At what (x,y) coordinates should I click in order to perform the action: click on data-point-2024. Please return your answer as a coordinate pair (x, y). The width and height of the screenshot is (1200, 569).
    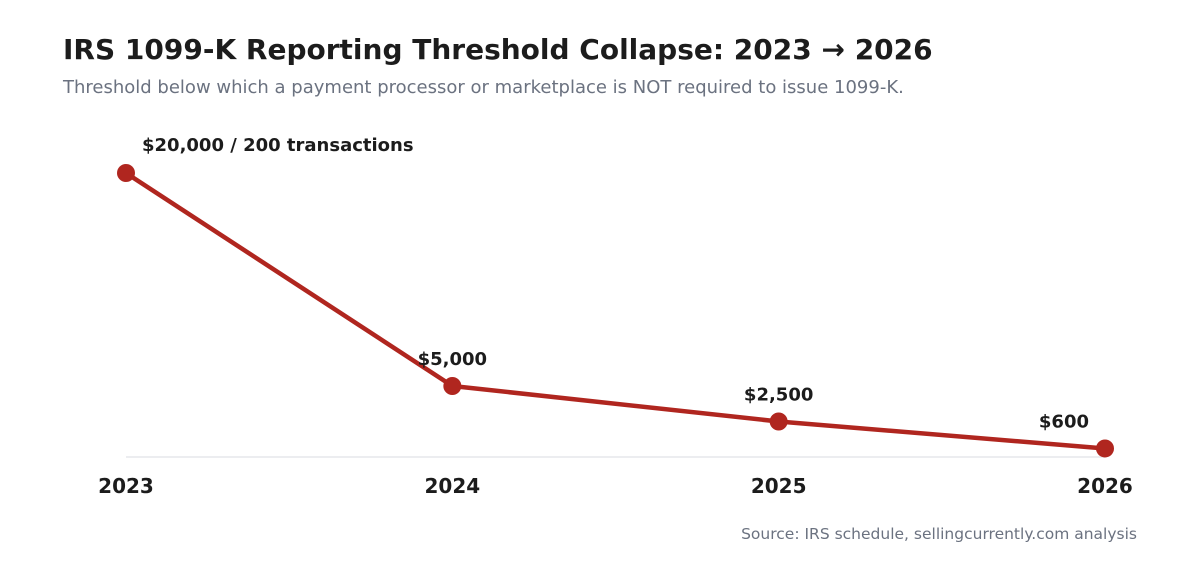
    Looking at the image, I should click on (452, 386).